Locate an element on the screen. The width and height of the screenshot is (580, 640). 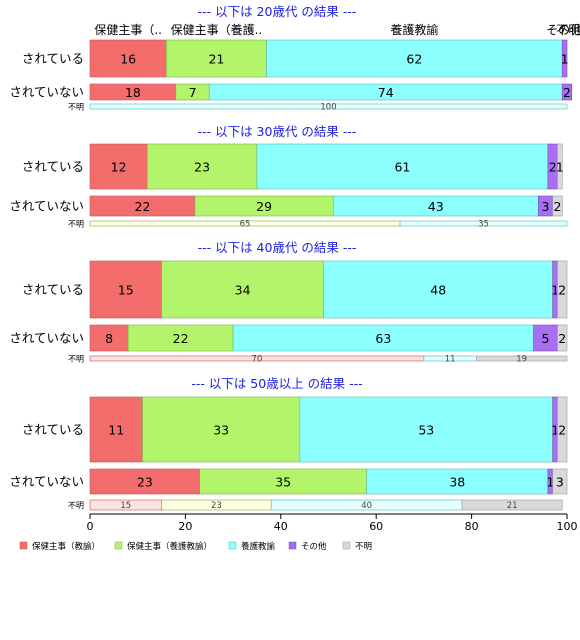
x-tick-label: 20 is located at coordinates (185, 526).